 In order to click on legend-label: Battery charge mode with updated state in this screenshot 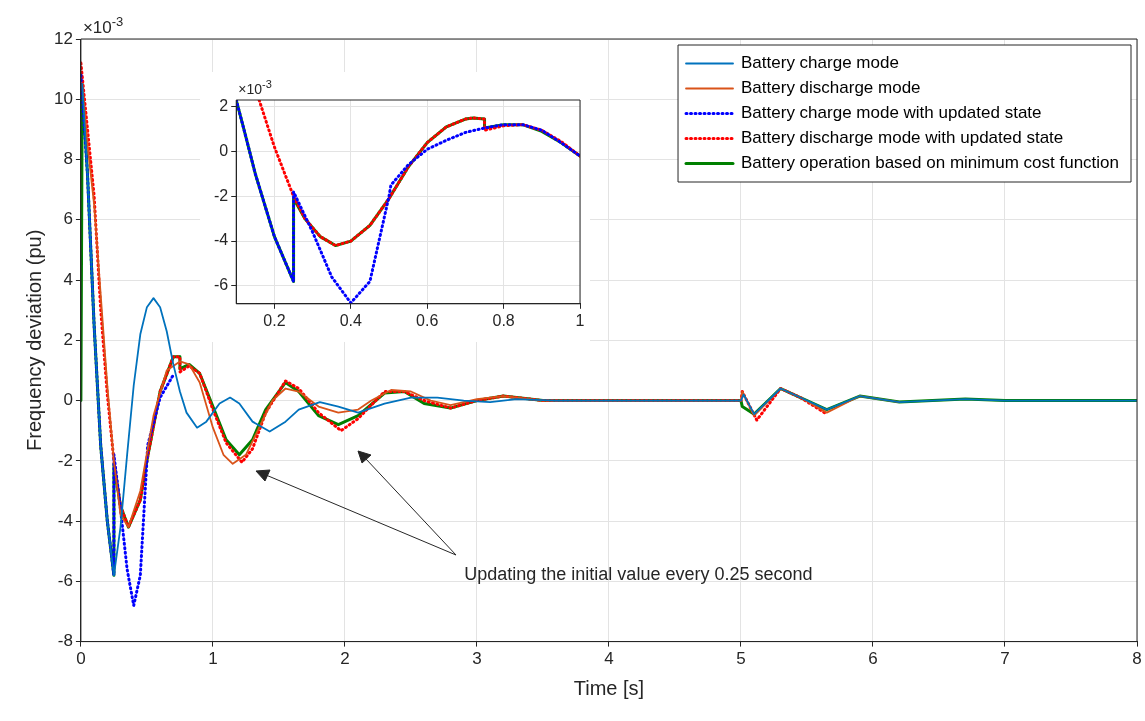, I will do `click(891, 113)`.